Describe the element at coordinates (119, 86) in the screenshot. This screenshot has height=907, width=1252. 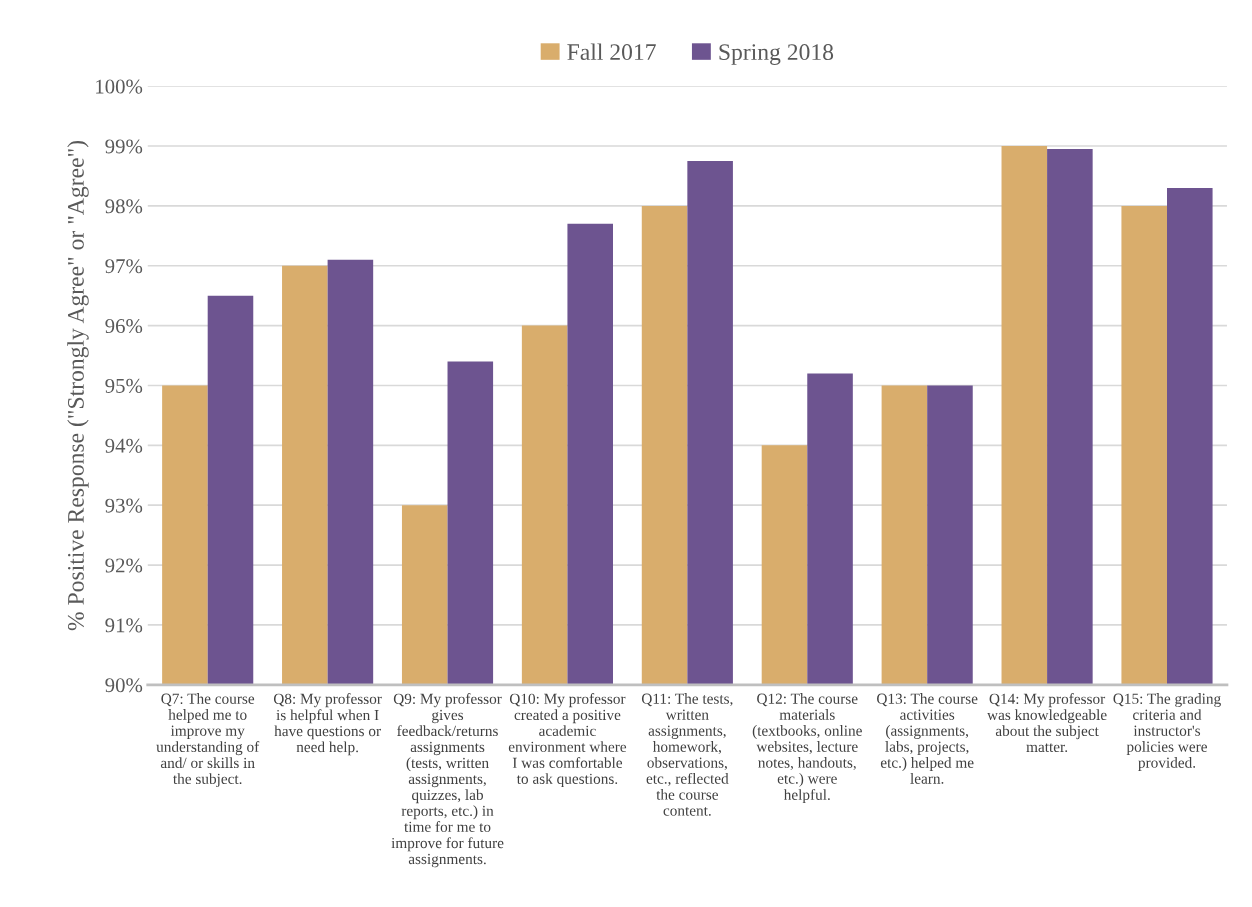
I see `y-tick-label: 100%` at that location.